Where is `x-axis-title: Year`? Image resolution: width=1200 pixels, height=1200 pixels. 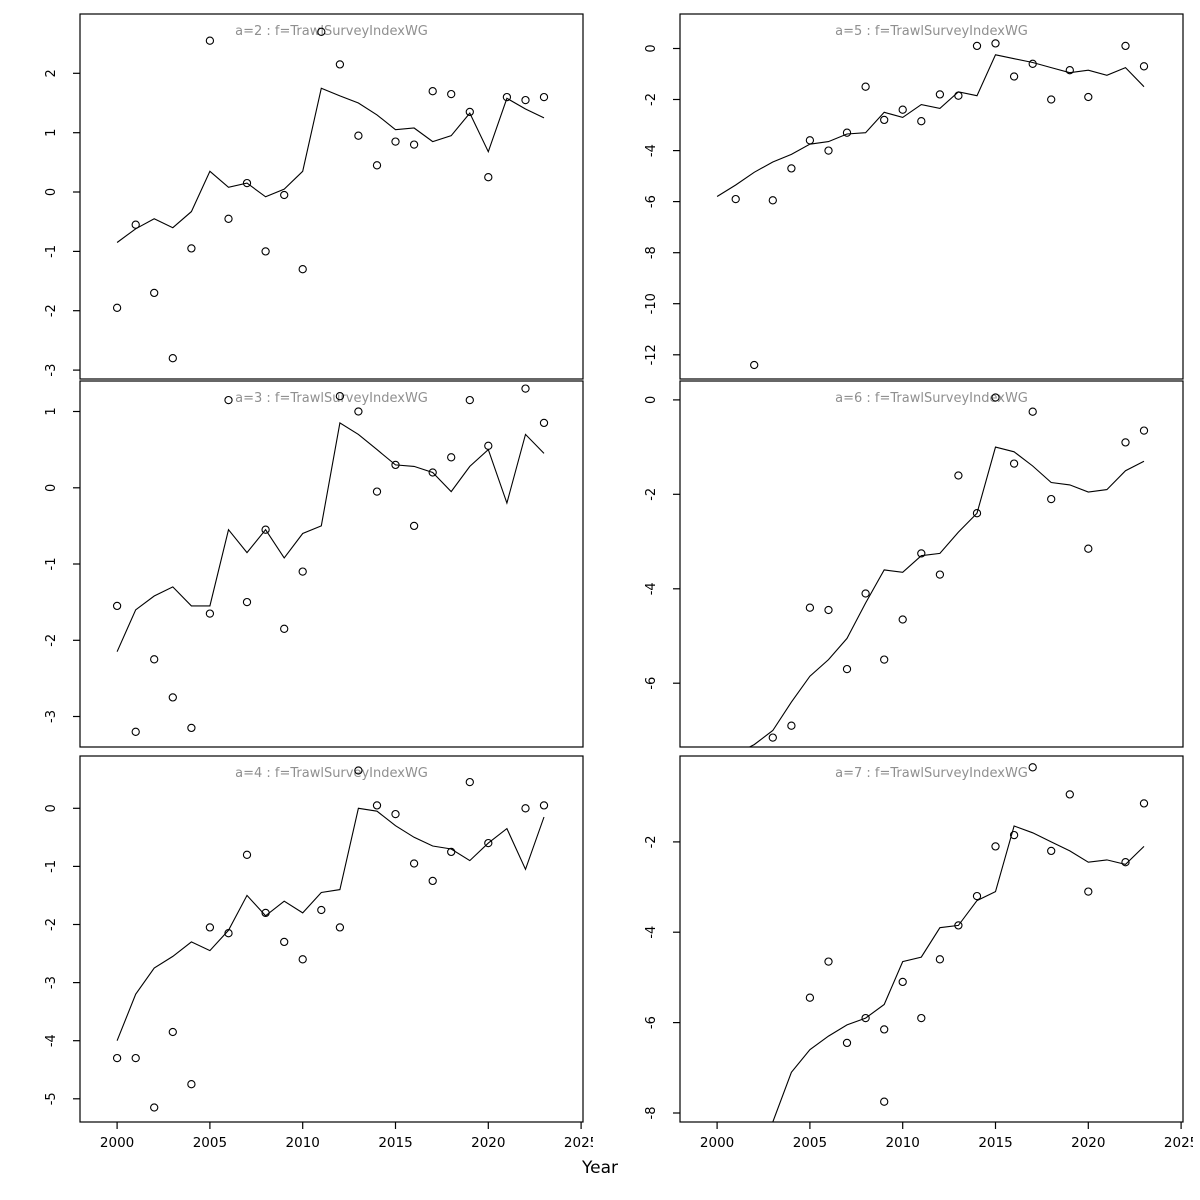
x-axis-title: Year is located at coordinates (600, 1168).